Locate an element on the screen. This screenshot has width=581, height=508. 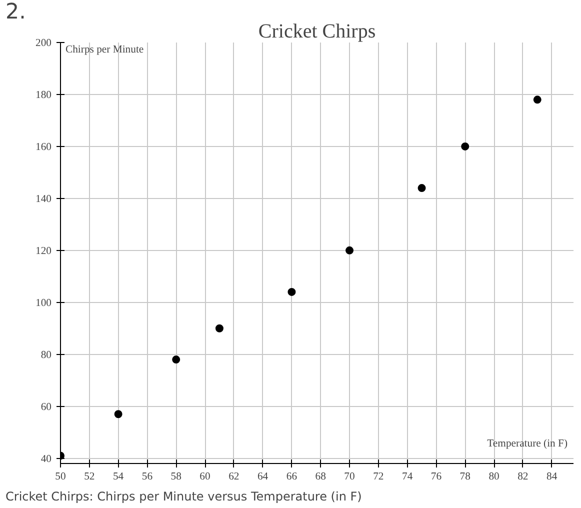
x-axis-title: Temperature (in F) is located at coordinates (527, 444).